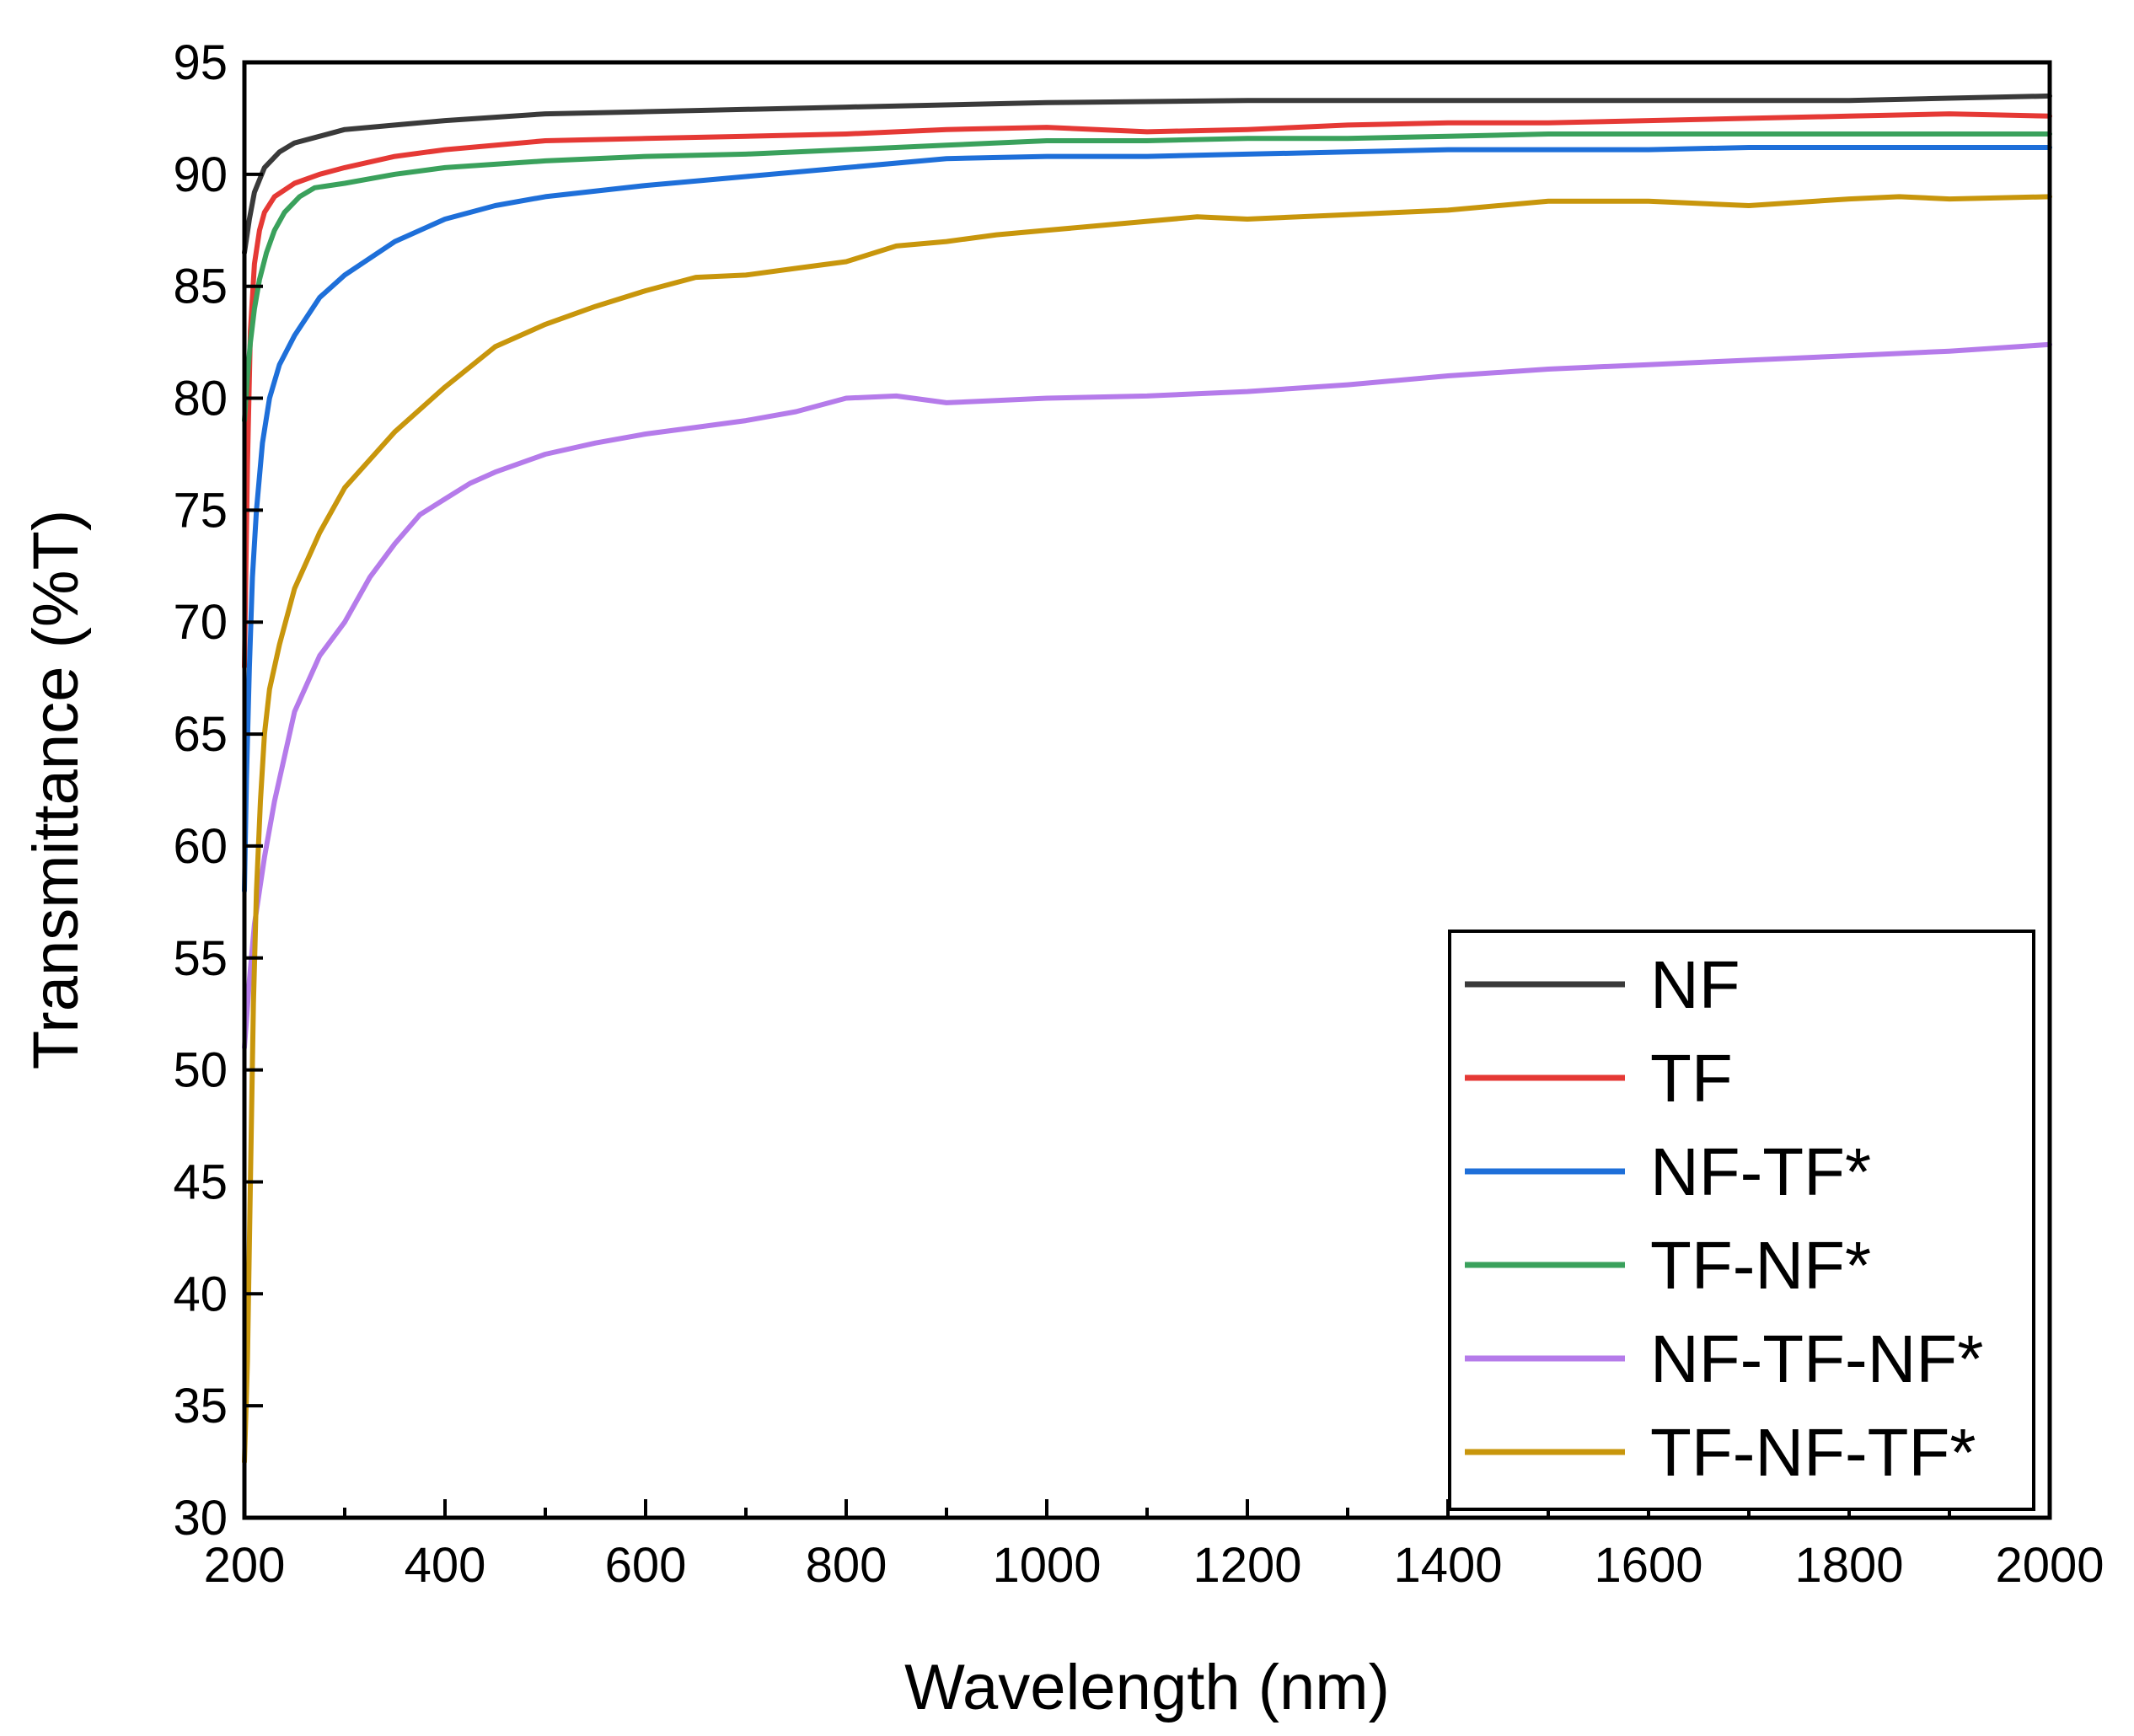 Image resolution: width=2134 pixels, height=1736 pixels. What do you see at coordinates (1448, 1565) in the screenshot?
I see `x-tick-label: 1400` at bounding box center [1448, 1565].